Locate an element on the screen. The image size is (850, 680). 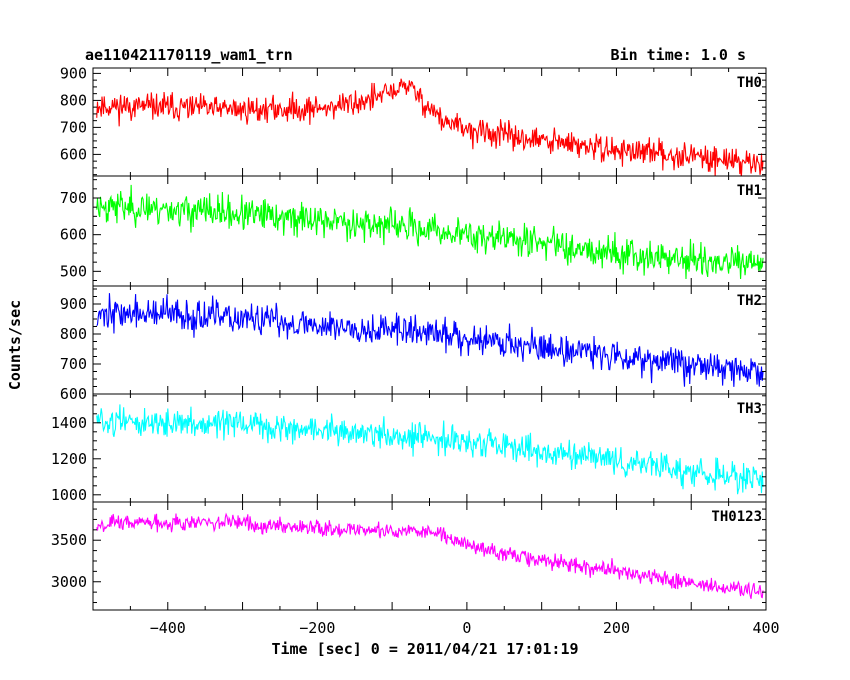
chart-title: ae110421170119_wam1_trn is located at coordinates (189, 55).